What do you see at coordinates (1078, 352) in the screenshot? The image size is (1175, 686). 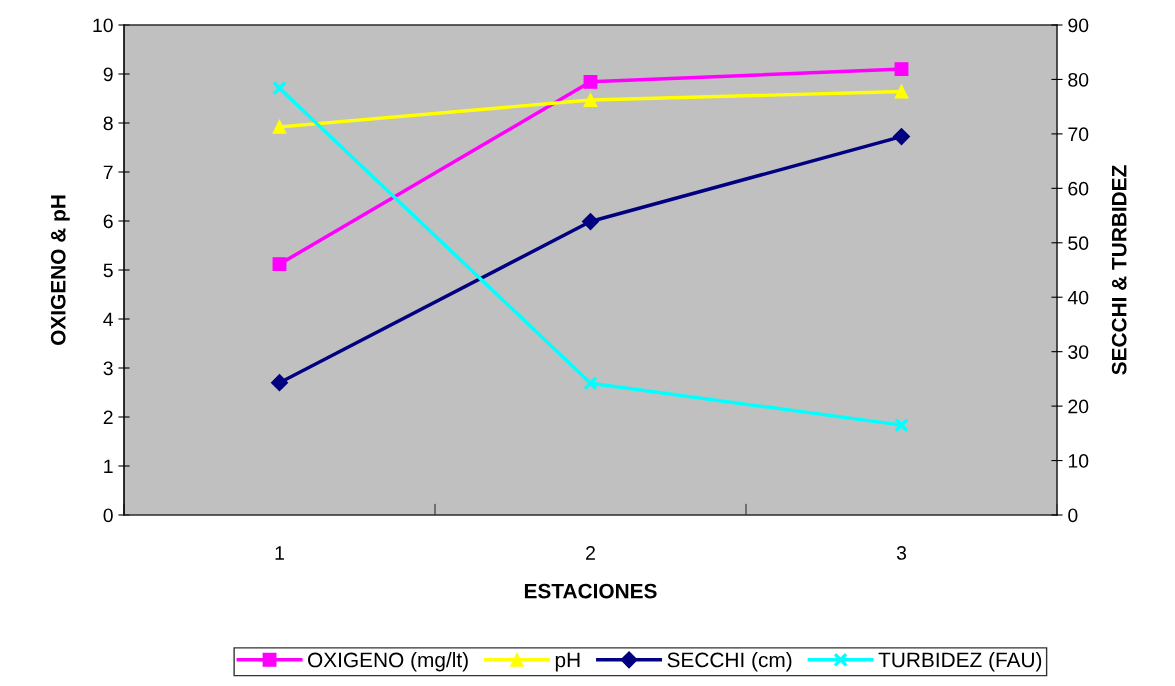 I see `y2-tick-label: 30` at bounding box center [1078, 352].